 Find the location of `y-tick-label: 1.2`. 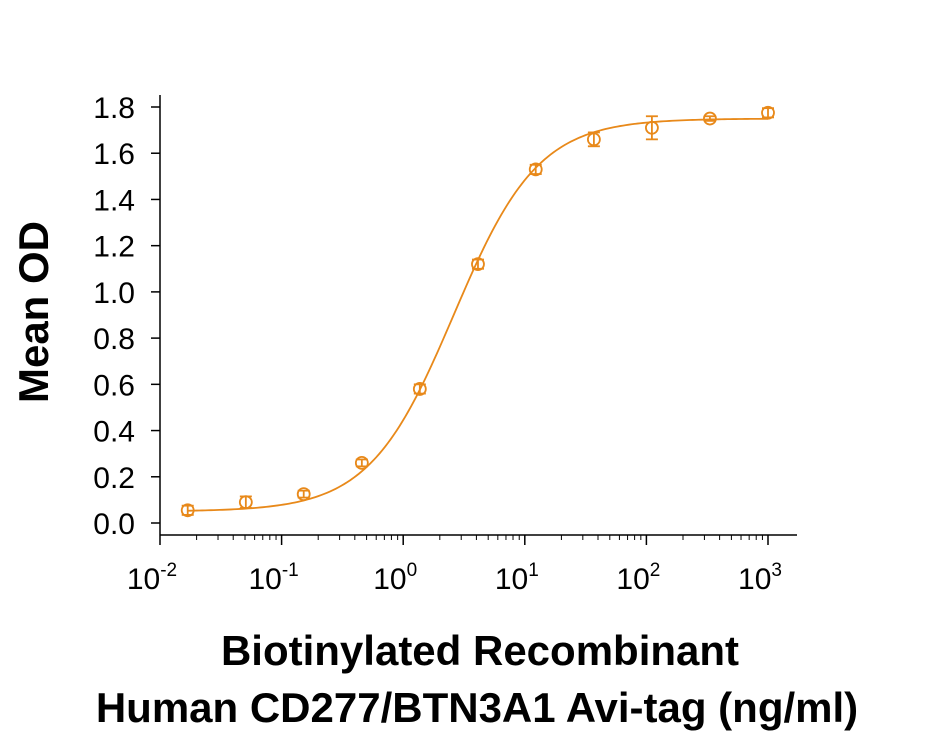

y-tick-label: 1.2 is located at coordinates (114, 247).